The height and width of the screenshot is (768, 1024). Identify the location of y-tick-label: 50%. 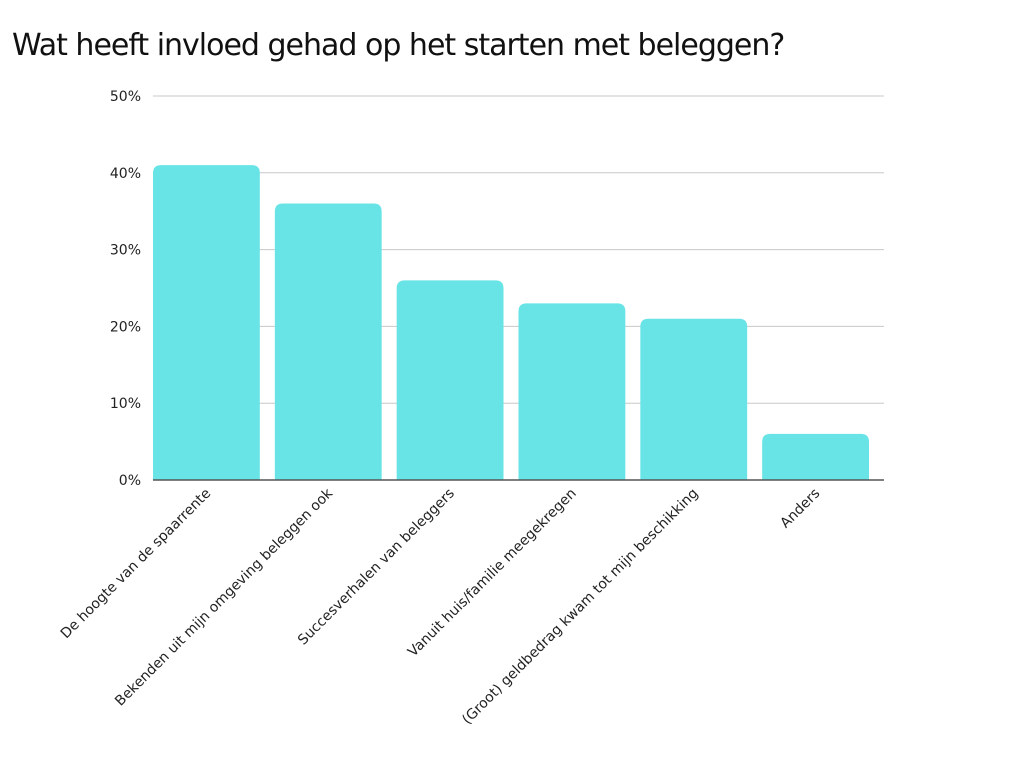
(125, 97).